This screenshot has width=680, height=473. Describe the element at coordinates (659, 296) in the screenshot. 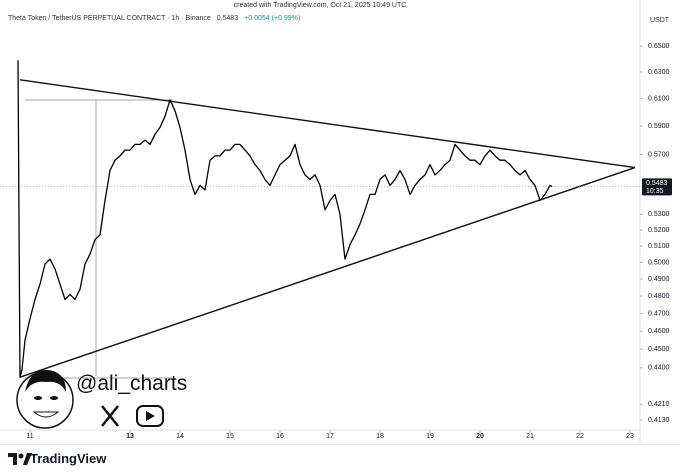

I see `y-tick-label: 0.4800` at that location.